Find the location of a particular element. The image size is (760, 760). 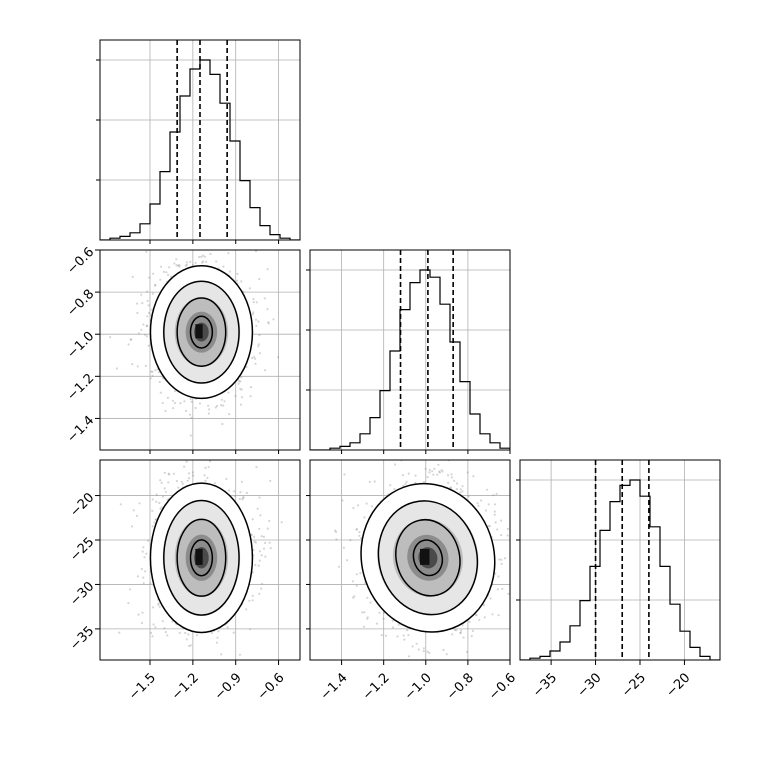

x-tick-label-2-1: −30 is located at coordinates (590, 685).